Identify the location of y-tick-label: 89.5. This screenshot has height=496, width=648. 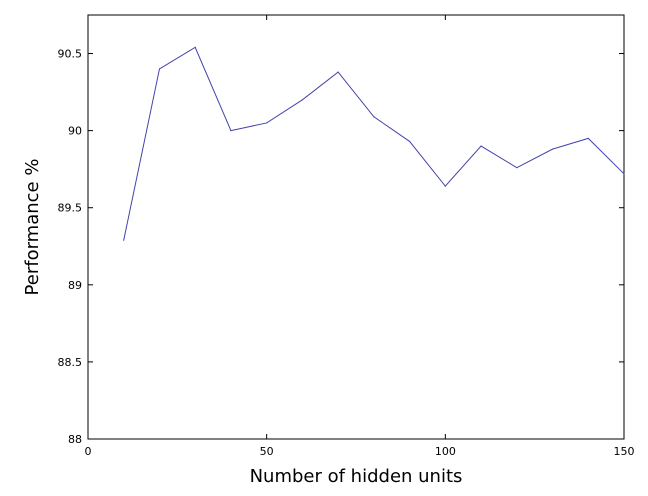
(70, 208).